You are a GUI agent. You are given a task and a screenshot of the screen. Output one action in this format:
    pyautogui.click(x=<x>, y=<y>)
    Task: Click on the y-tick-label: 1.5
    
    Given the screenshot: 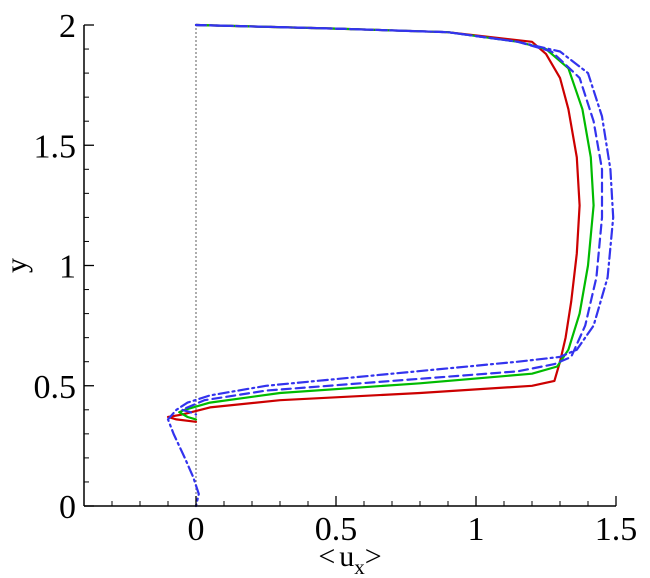 What is the action you would take?
    pyautogui.click(x=55, y=146)
    